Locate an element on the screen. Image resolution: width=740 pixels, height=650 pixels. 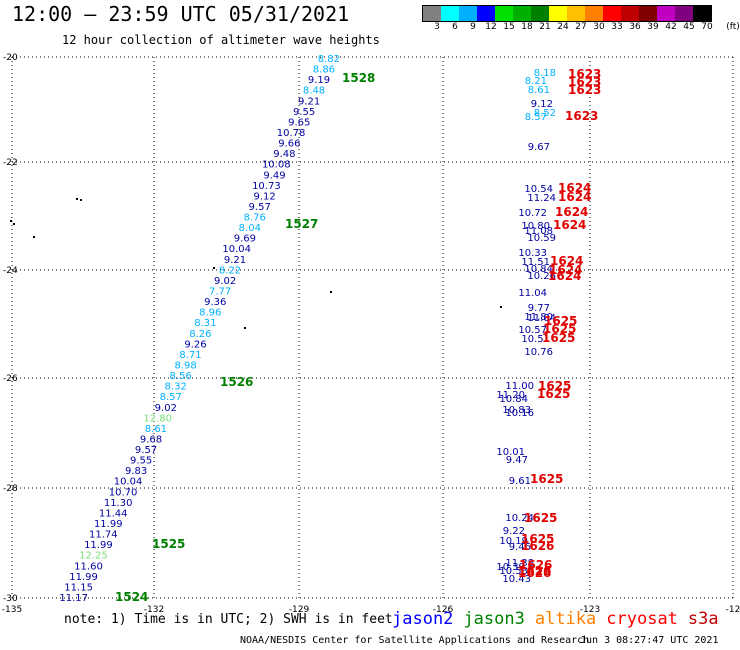
swh-value: 9.36 is located at coordinates (215, 302).